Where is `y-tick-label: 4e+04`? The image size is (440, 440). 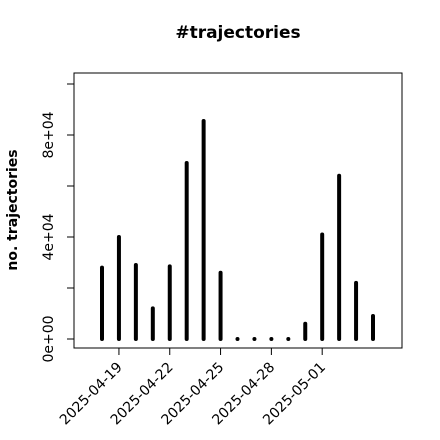 y-tick-label: 4e+04 is located at coordinates (49, 236).